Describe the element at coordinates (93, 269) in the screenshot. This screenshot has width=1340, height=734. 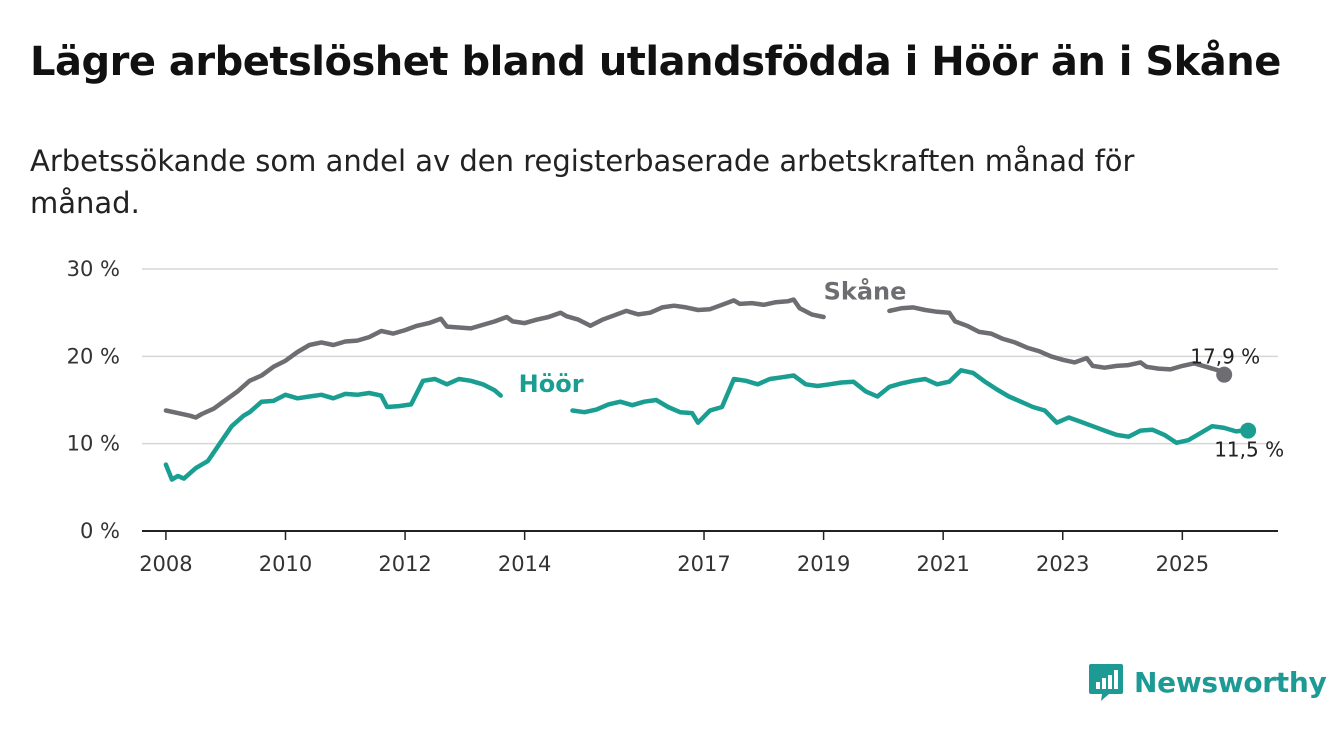
I see `y-tick-label: 30 %` at that location.